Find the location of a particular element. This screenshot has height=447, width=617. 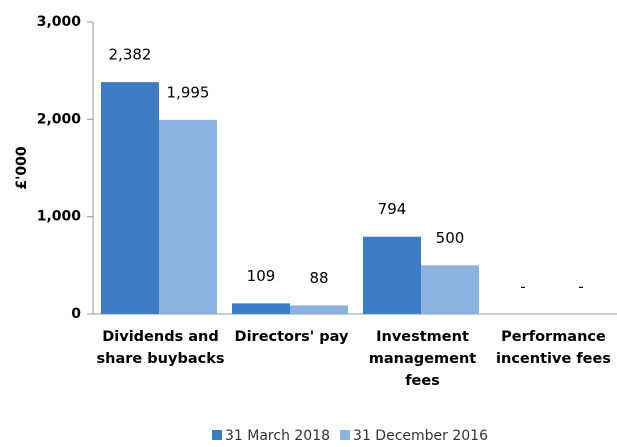

data-label: 109 is located at coordinates (261, 276).